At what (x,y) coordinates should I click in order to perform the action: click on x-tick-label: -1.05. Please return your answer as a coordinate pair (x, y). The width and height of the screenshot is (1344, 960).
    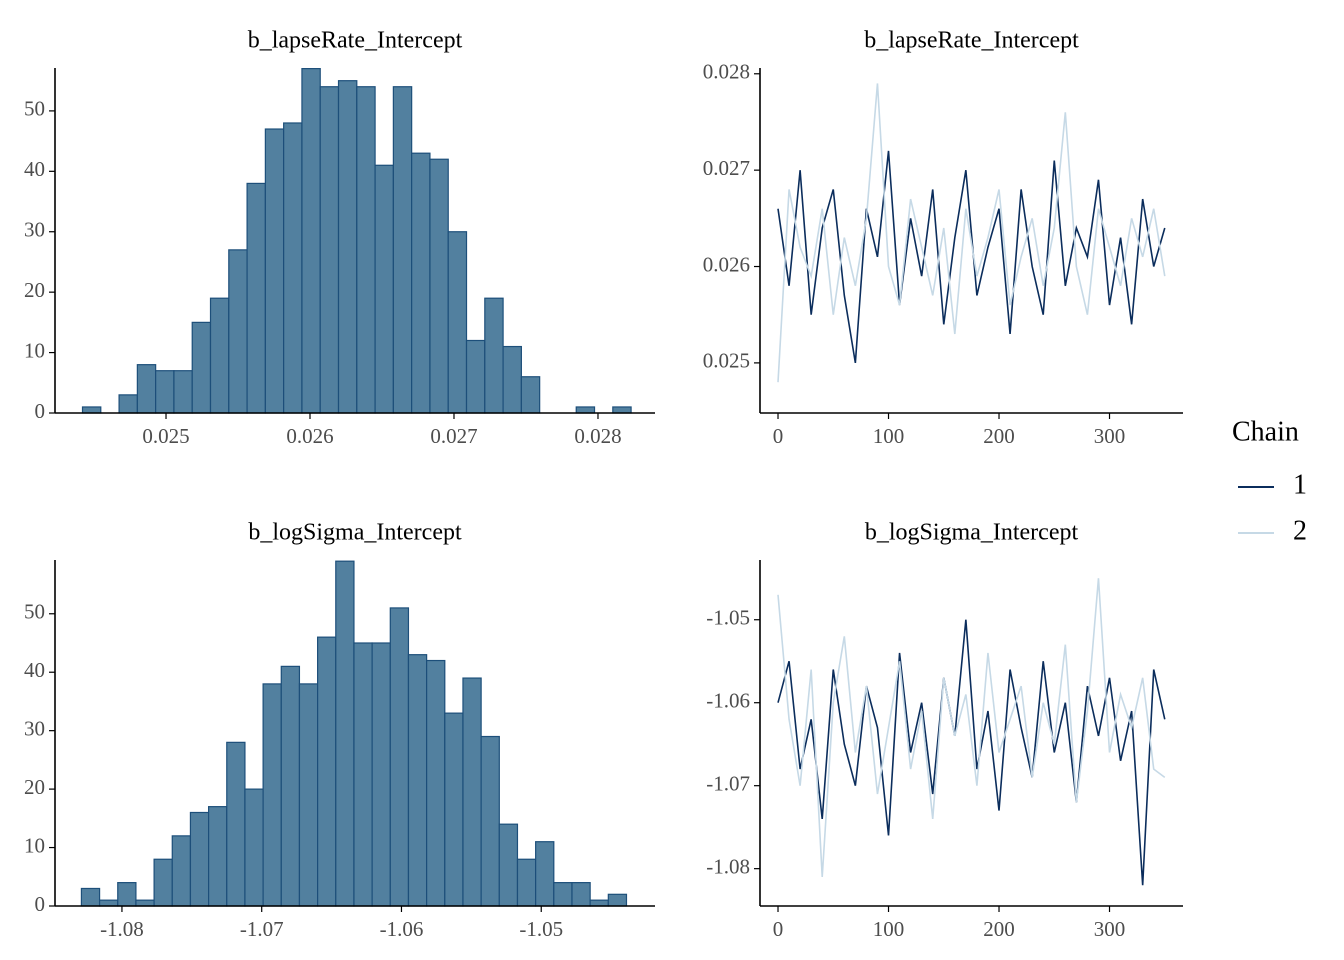
    Looking at the image, I should click on (541, 929).